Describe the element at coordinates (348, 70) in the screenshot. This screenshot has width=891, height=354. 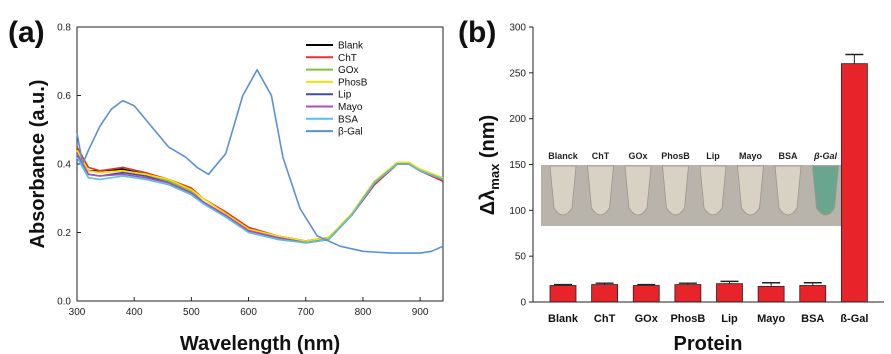
I see `legend-entry: GOx` at that location.